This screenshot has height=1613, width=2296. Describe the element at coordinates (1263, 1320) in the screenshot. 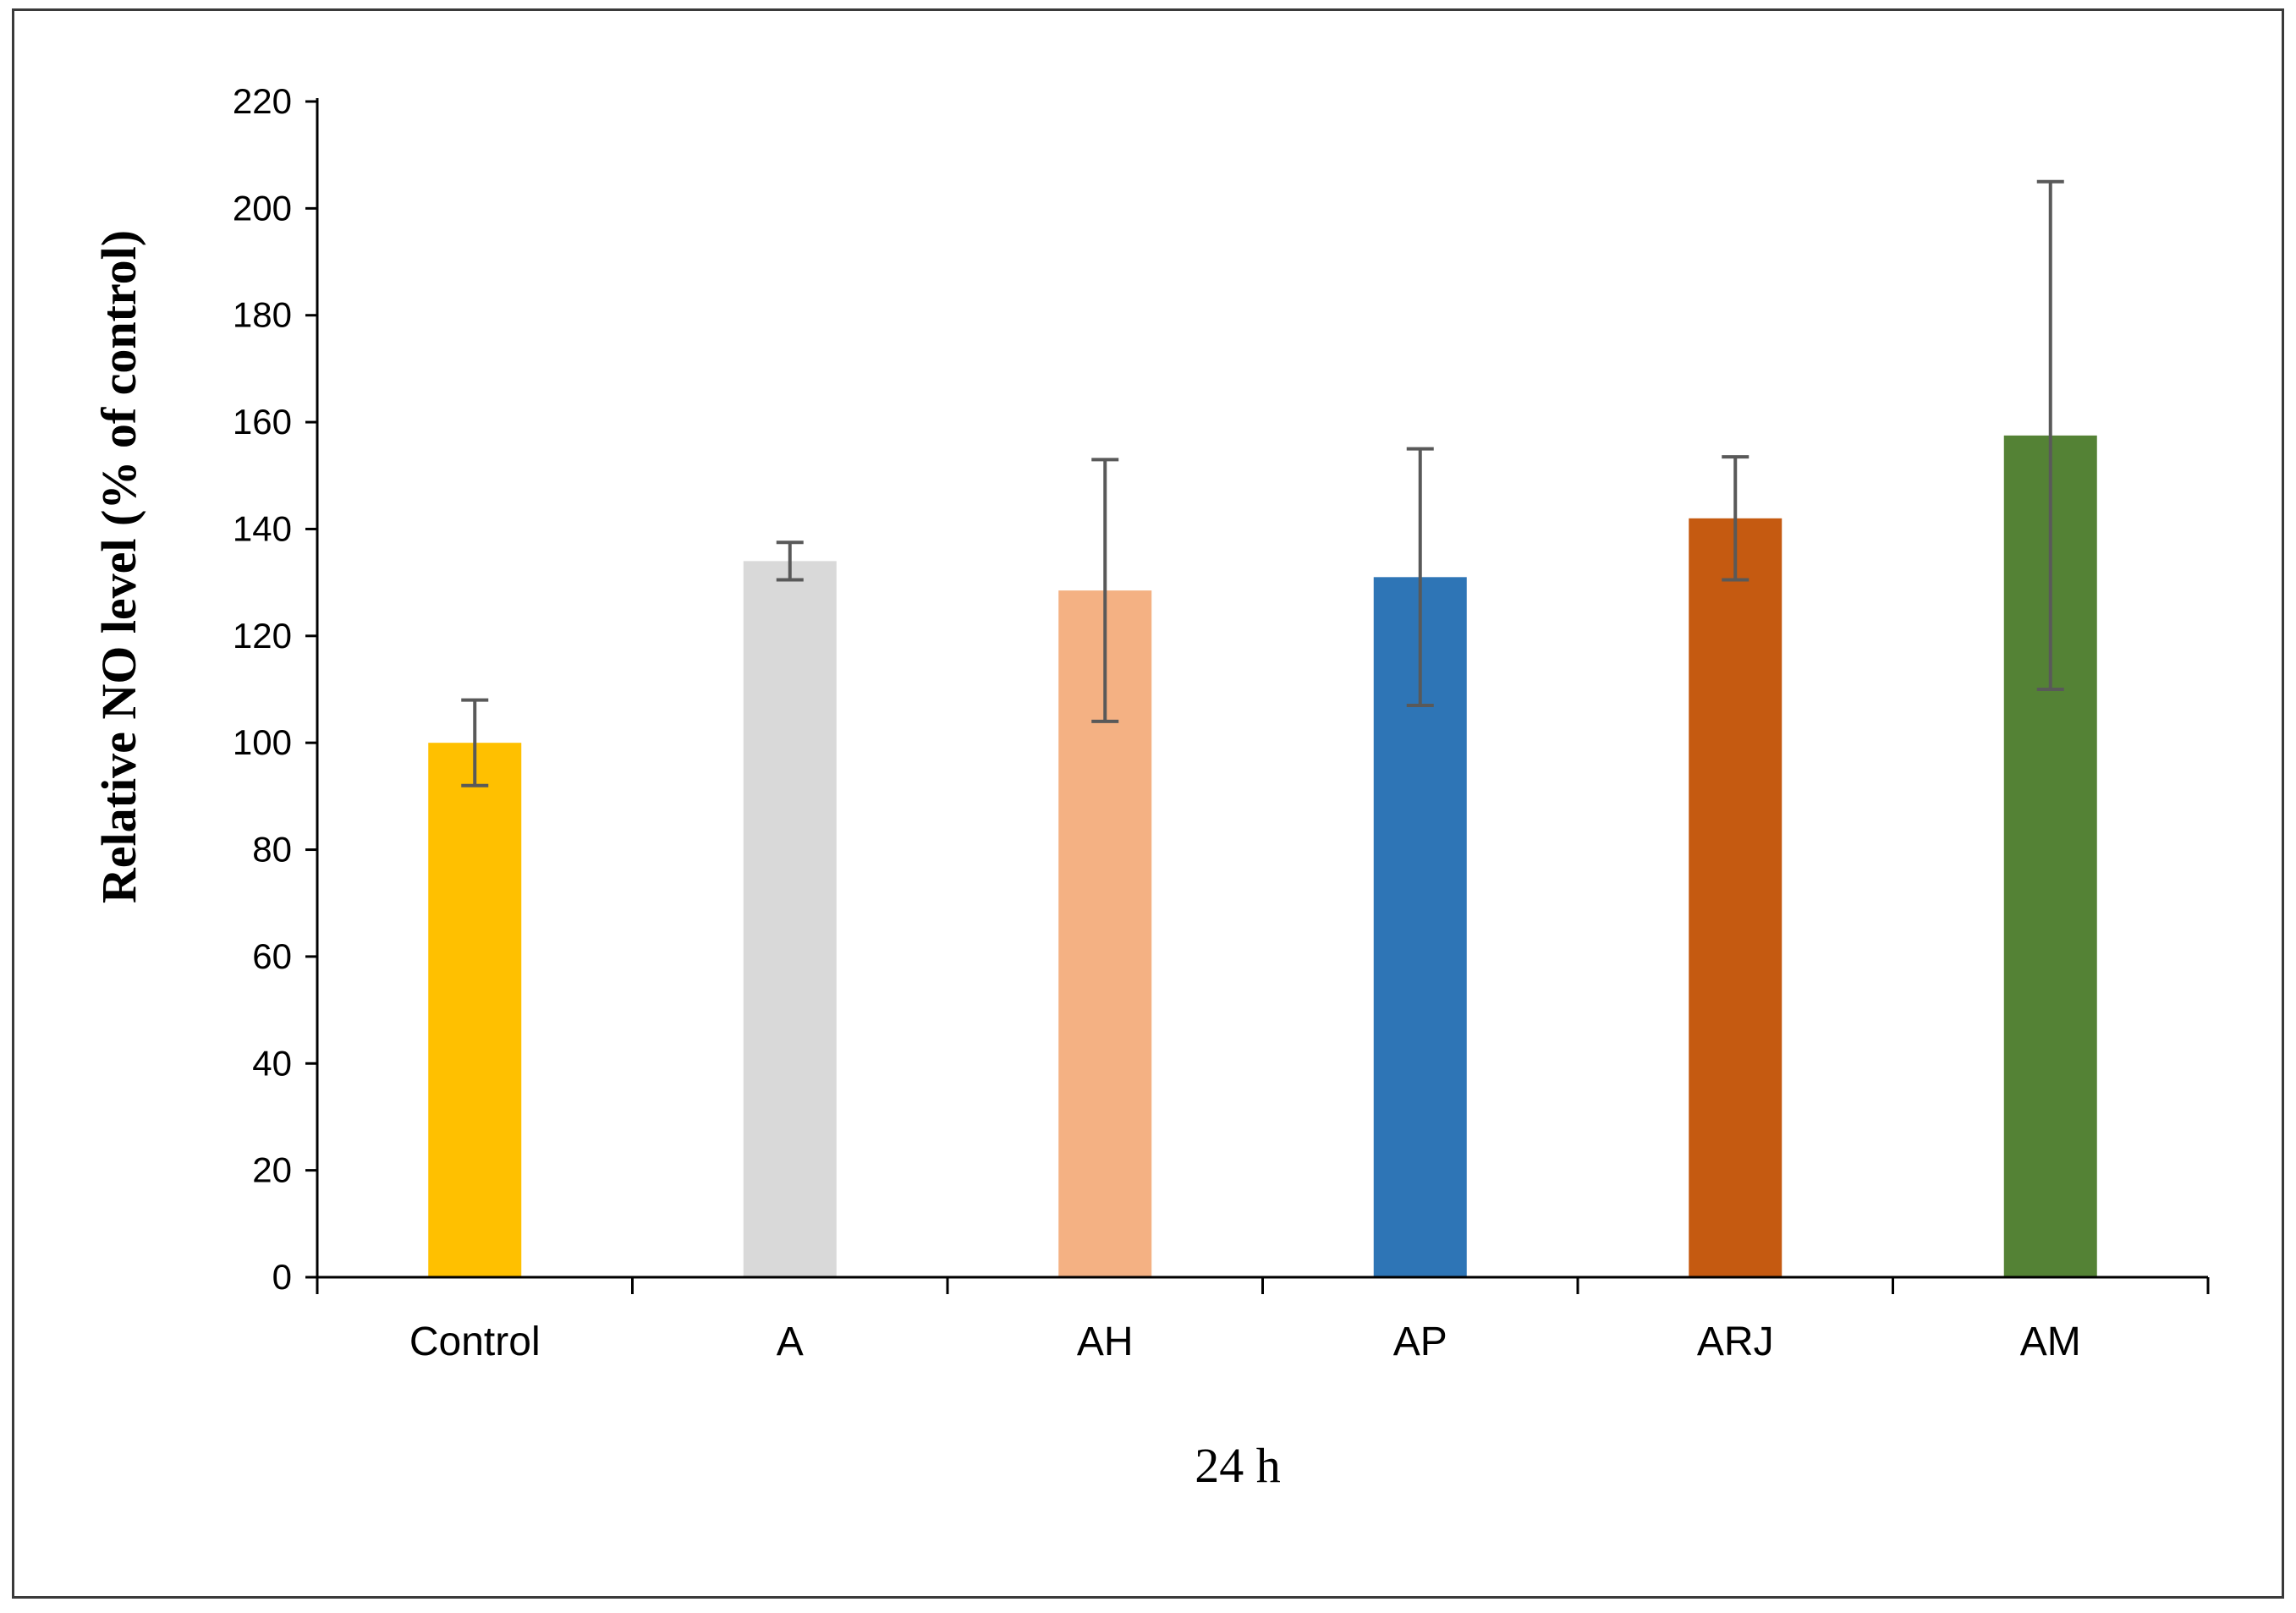

I see `x-axis-ticks: Control A AH AP ARJ AM` at that location.